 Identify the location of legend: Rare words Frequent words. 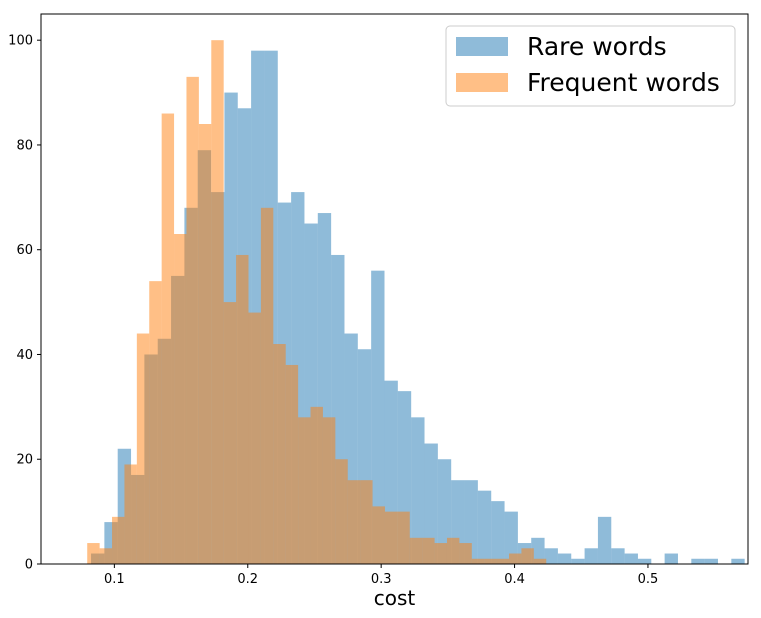
(590, 66).